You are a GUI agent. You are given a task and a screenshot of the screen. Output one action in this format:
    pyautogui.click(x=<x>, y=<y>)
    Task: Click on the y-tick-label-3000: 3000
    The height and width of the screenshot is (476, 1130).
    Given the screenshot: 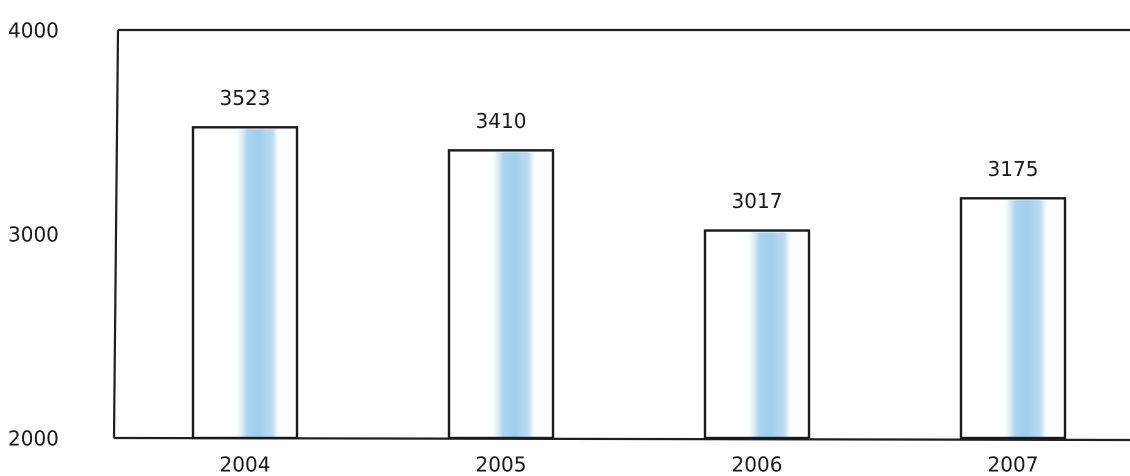 What is the action you would take?
    pyautogui.click(x=33, y=235)
    